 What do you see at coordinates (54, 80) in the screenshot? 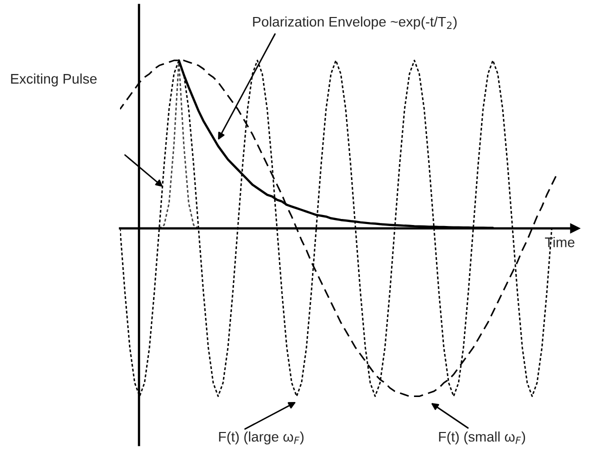
I see `text: Exciting Pulse` at bounding box center [54, 80].